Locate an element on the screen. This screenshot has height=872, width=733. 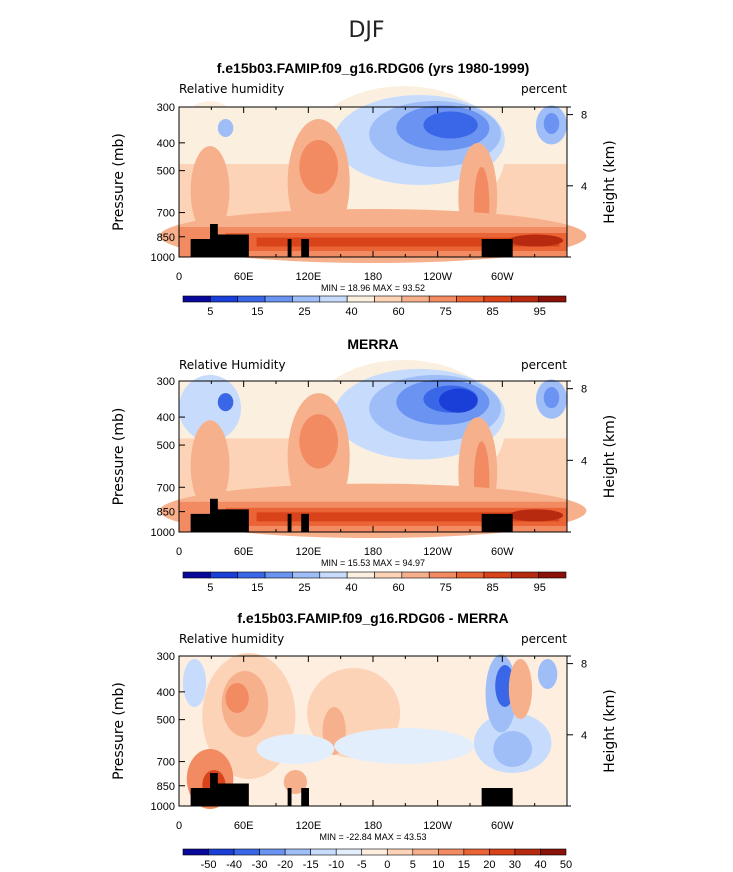
colorbar-label: -20 is located at coordinates (285, 865).